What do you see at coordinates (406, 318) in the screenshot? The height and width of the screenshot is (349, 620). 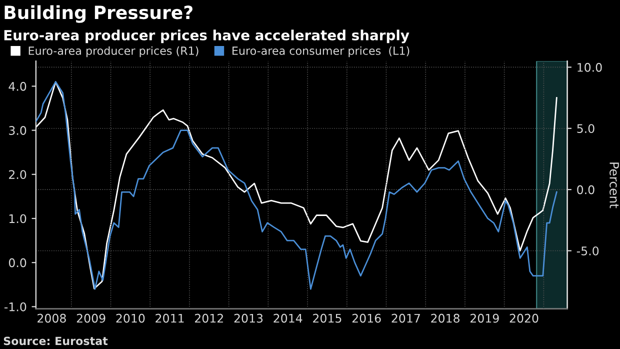 I see `x-tick-label: 2017` at bounding box center [406, 318].